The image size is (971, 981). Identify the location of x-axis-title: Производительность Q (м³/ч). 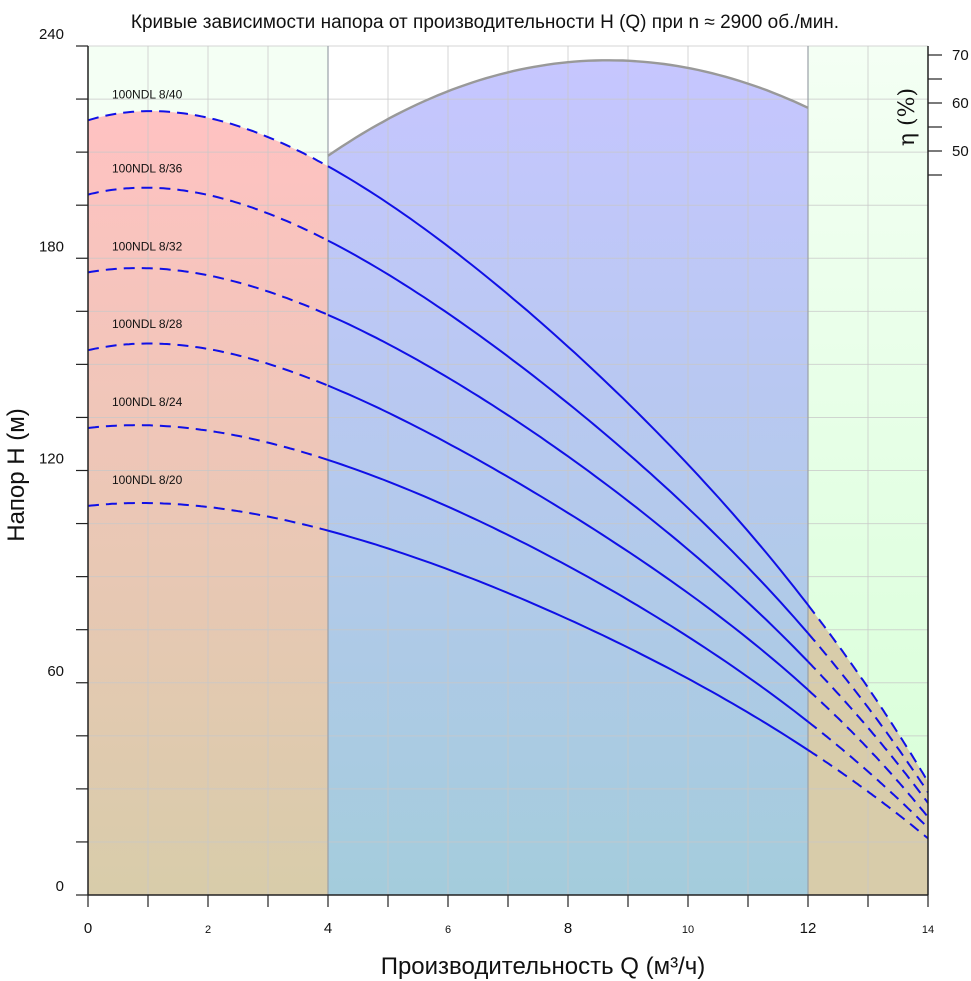
(543, 966).